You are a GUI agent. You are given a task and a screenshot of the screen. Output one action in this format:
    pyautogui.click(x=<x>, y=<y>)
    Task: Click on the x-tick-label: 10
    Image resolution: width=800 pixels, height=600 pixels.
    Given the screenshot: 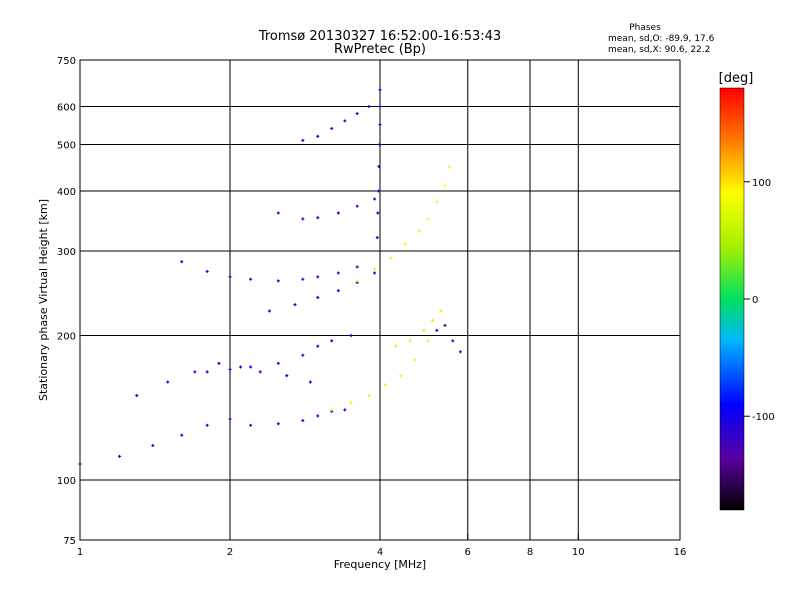 What is the action you would take?
    pyautogui.click(x=578, y=552)
    